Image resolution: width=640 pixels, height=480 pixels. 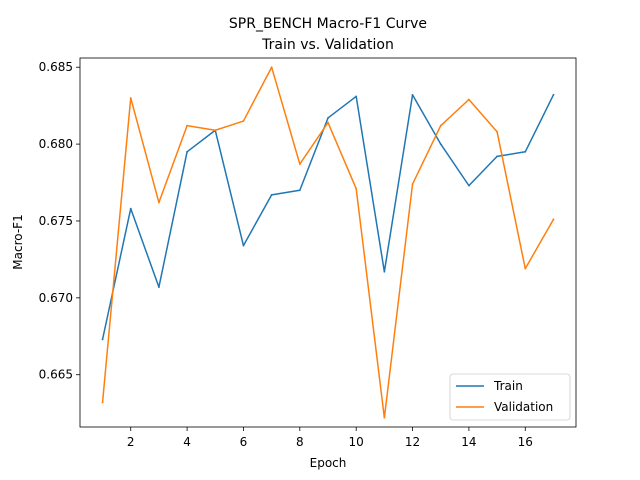 What do you see at coordinates (56, 67) in the screenshot?
I see `y-tick-label: 0.685` at bounding box center [56, 67].